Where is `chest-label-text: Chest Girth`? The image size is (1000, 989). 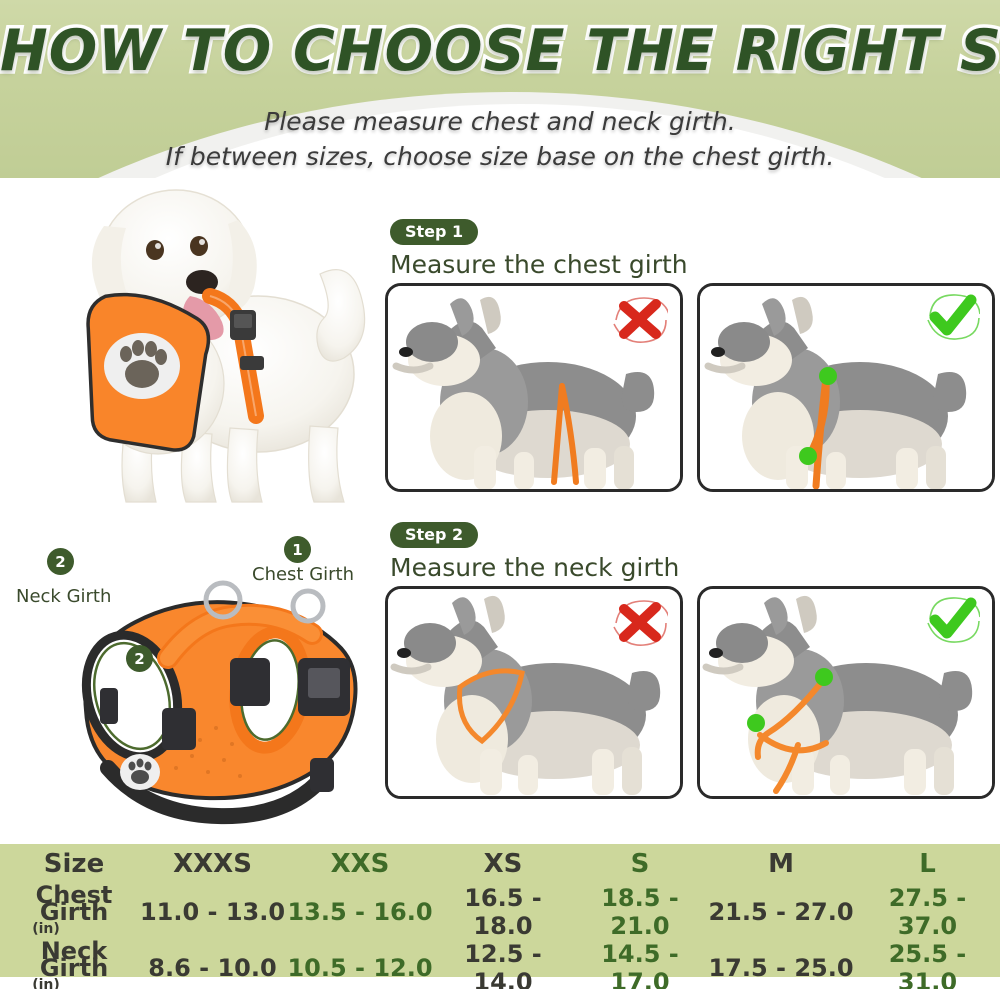 chest-label-text: Chest Girth is located at coordinates (74, 903).